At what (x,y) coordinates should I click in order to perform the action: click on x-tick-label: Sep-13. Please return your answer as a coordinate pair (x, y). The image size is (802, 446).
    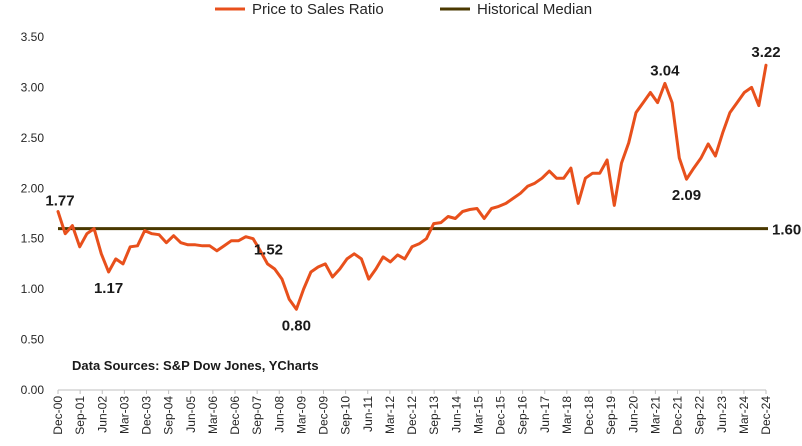
    Looking at the image, I should click on (434, 415).